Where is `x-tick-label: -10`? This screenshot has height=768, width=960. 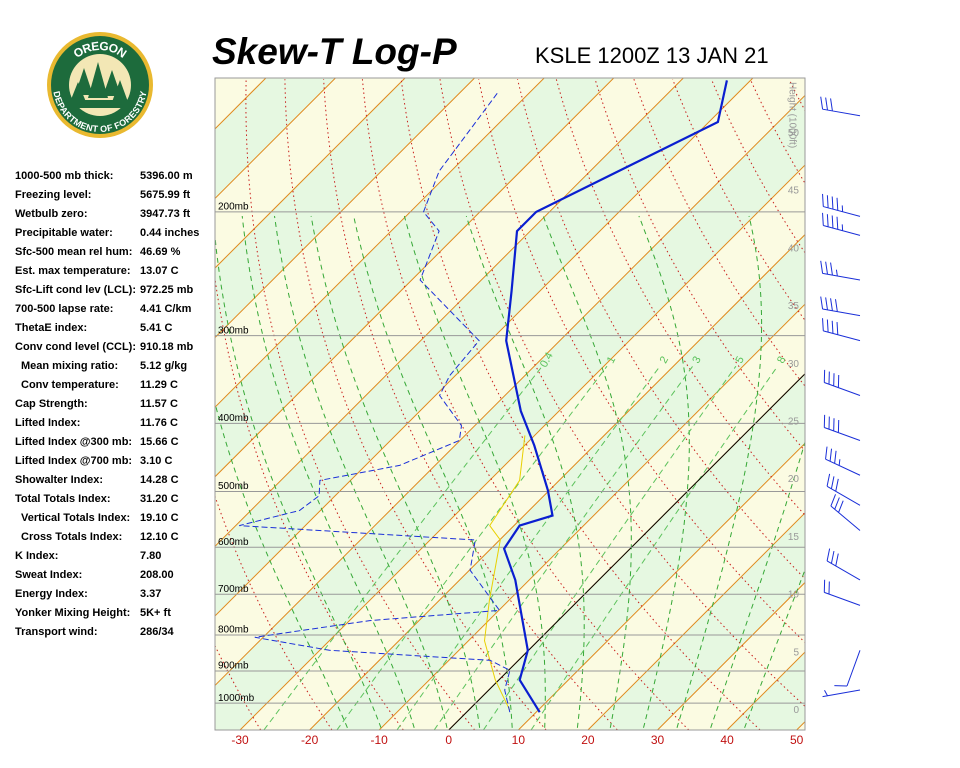 x-tick-label: -10 is located at coordinates (380, 740).